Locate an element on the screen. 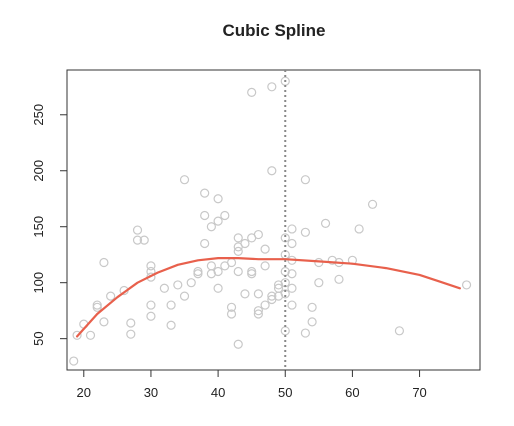 This screenshot has width=514, height=426. chart-title: Cubic Spline is located at coordinates (274, 30).